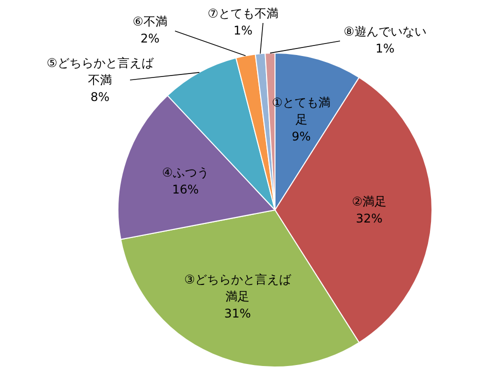 This screenshot has width=490, height=374. Describe the element at coordinates (301, 137) in the screenshot. I see `data-label: 9%` at that location.